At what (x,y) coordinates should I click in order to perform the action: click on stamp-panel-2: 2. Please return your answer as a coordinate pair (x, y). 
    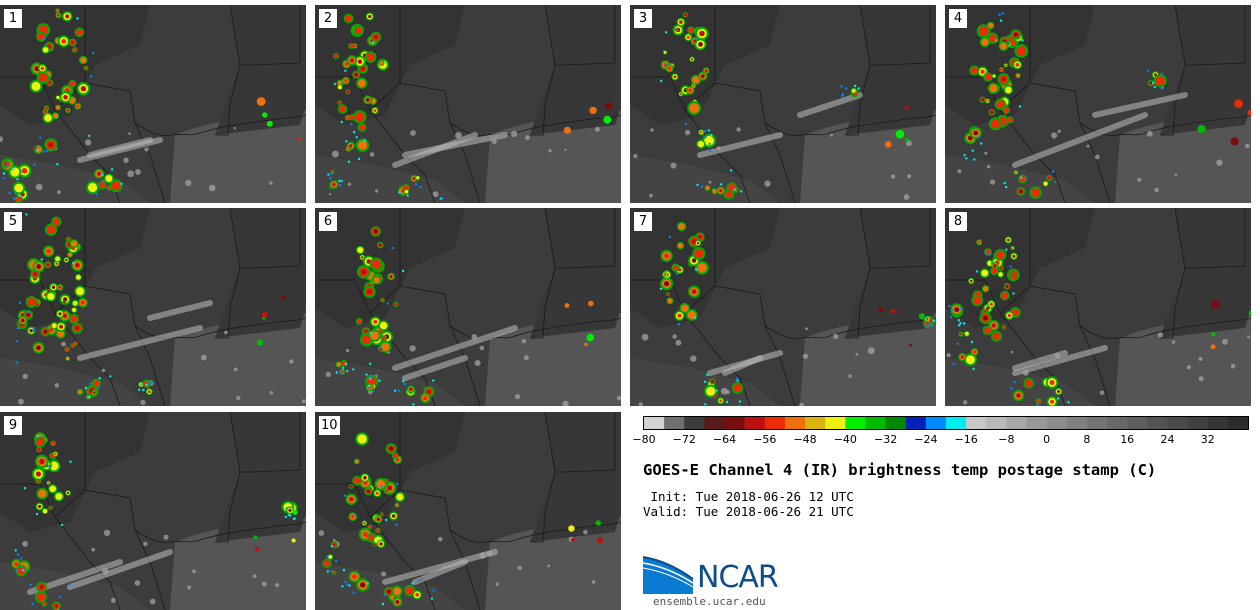
    Looking at the image, I should click on (468, 104).